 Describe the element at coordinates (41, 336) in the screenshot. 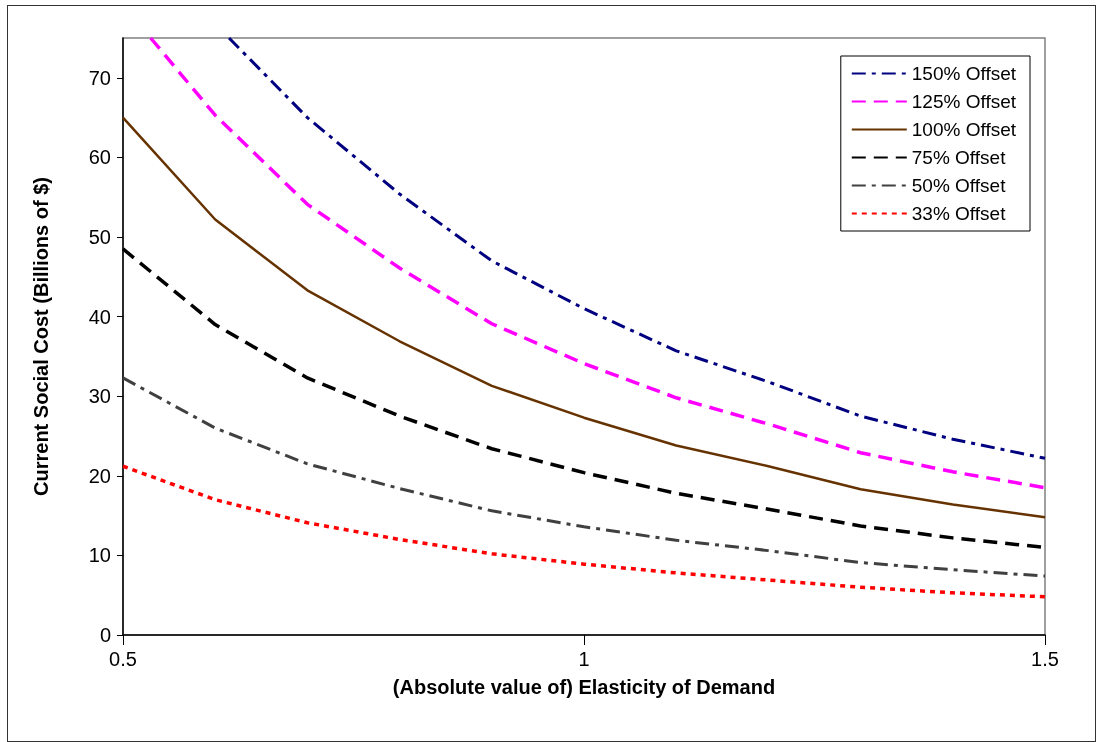

I see `y-axis-title: Current Social Cost (Billions of $)` at that location.